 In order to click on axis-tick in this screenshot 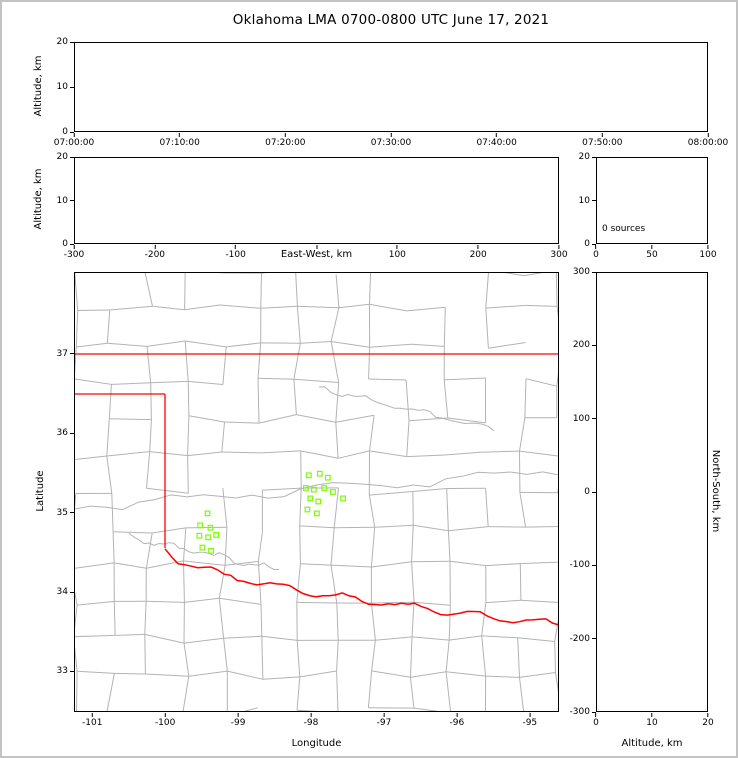, I will do `click(316, 247)`.